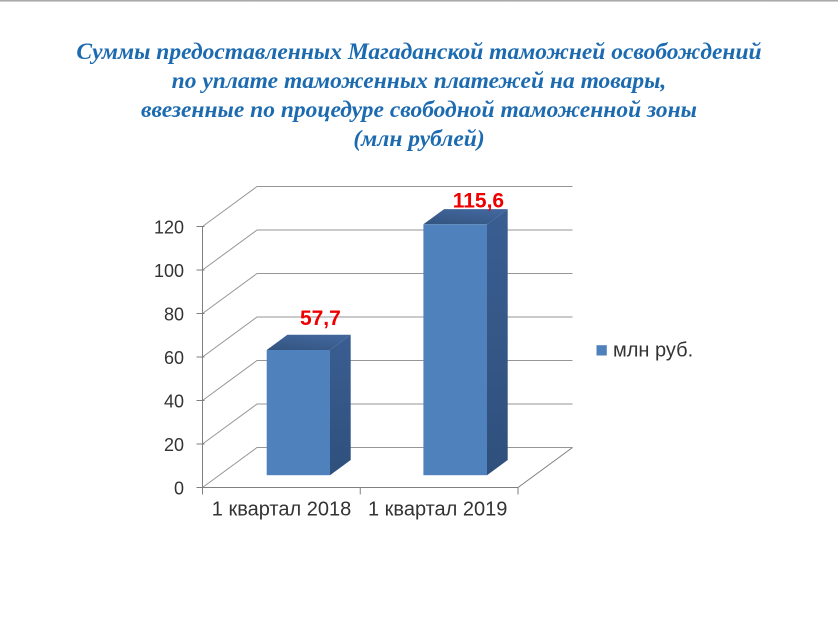 This screenshot has width=838, height=629. I want to click on svg-text: млн руб., so click(653, 351).